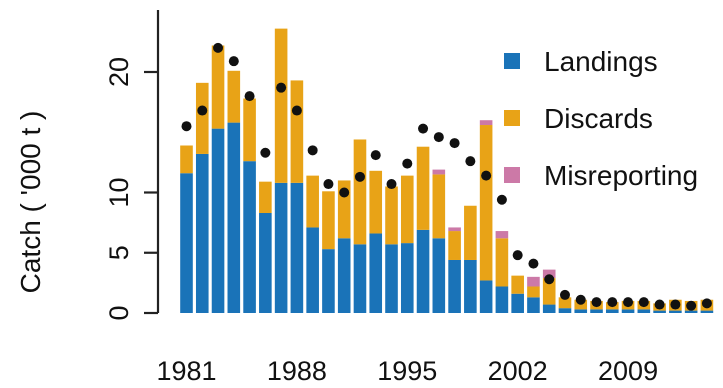 This screenshot has width=723, height=388. I want to click on point-1993, so click(375, 155).